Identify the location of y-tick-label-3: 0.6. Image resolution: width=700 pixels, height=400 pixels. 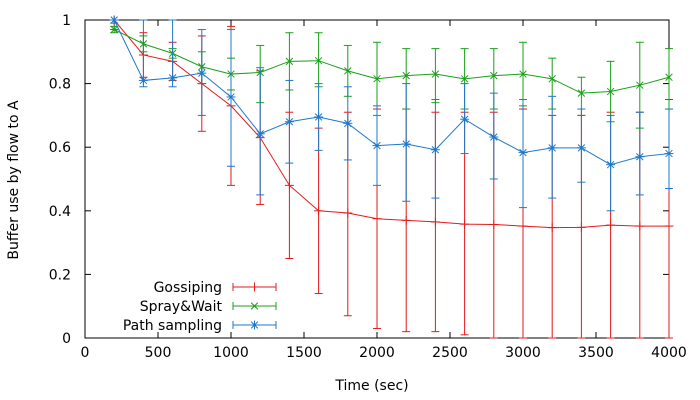
(60, 148).